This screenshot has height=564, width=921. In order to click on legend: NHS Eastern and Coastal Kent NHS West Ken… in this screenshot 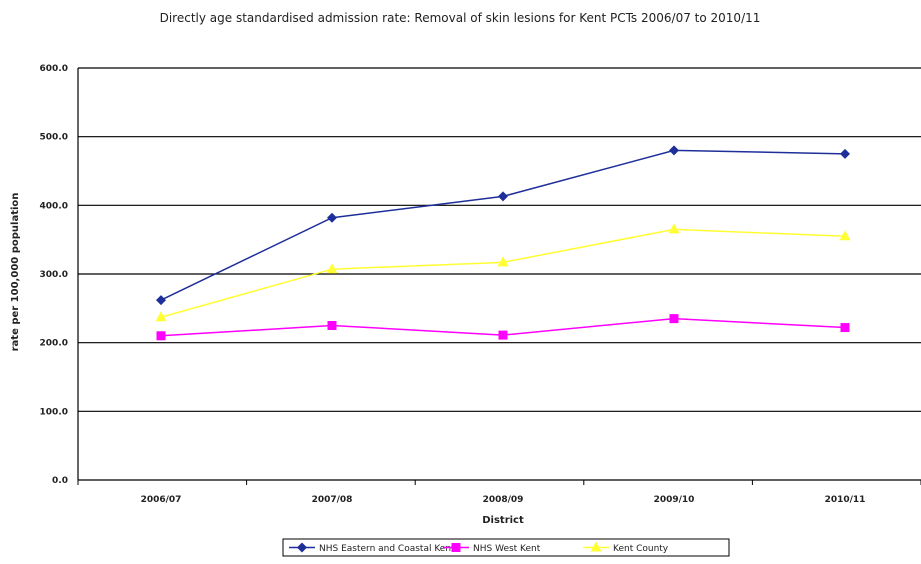, I will do `click(506, 547)`.